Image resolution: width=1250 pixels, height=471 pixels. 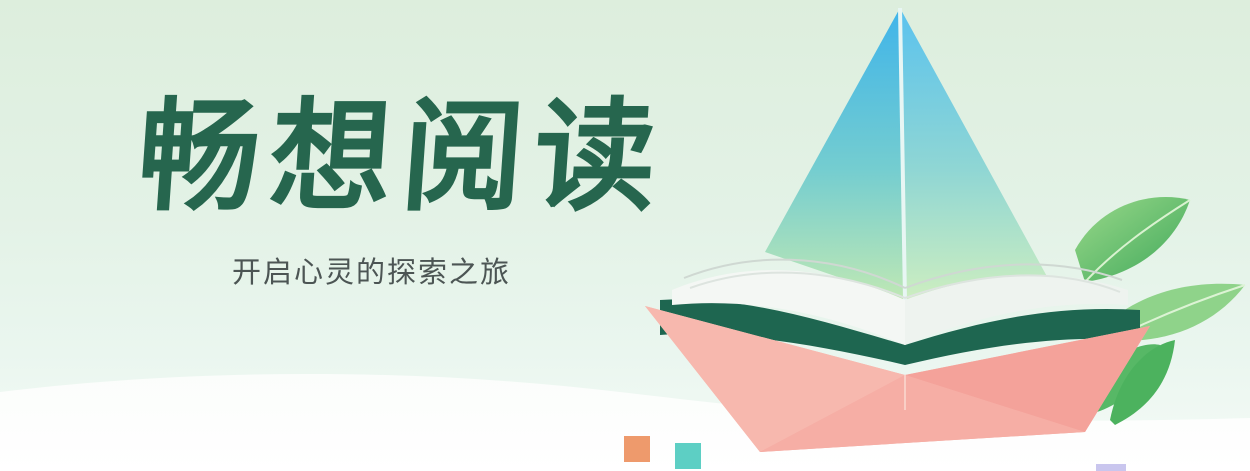 I want to click on open-book, so click(x=900, y=311).